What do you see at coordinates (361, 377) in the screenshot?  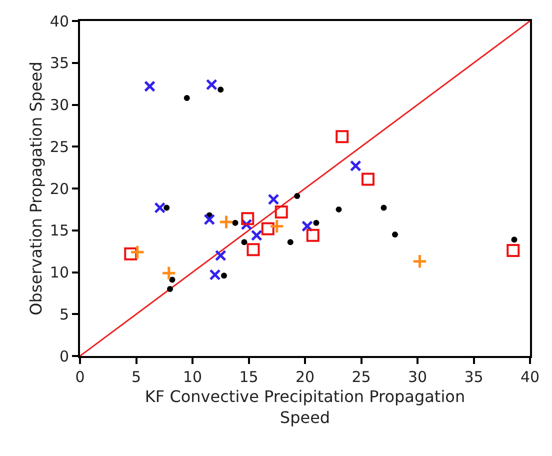 I see `x-tick-label: 25` at bounding box center [361, 377].